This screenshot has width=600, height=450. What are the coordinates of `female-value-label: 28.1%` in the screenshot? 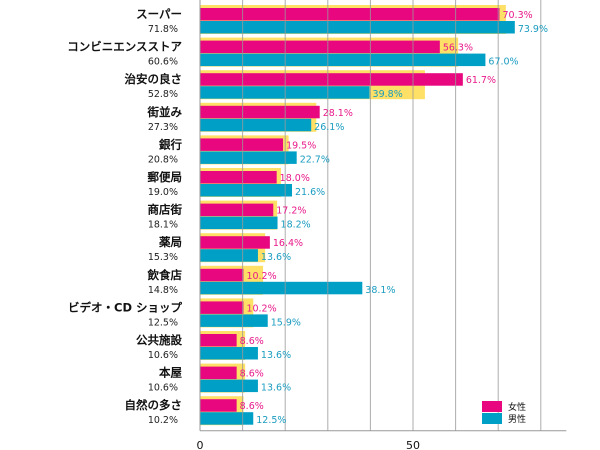 It's located at (338, 113).